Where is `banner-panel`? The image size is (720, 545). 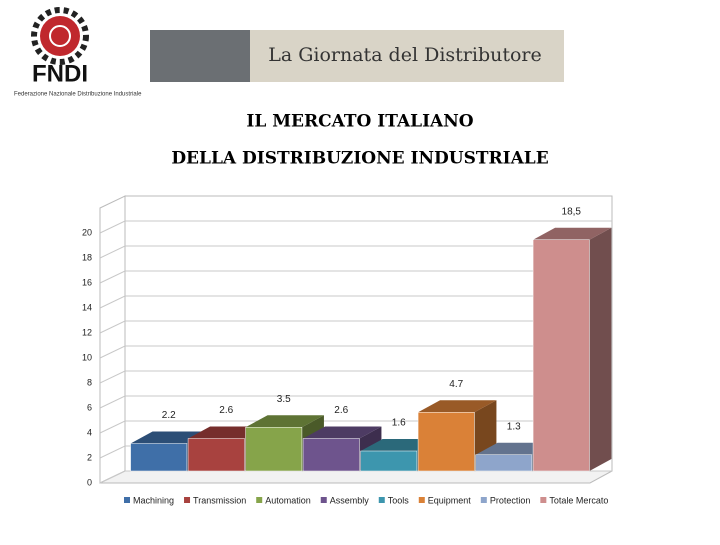
banner-panel is located at coordinates (407, 56).